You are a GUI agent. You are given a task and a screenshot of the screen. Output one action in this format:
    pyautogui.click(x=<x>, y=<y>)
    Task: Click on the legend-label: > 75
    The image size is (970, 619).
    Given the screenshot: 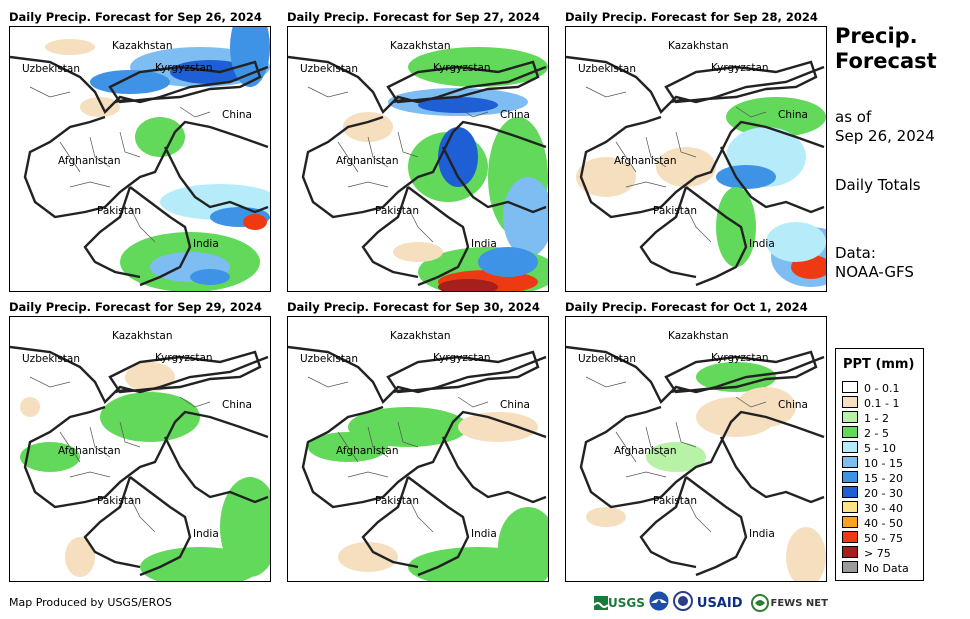 What is the action you would take?
    pyautogui.click(x=877, y=553)
    